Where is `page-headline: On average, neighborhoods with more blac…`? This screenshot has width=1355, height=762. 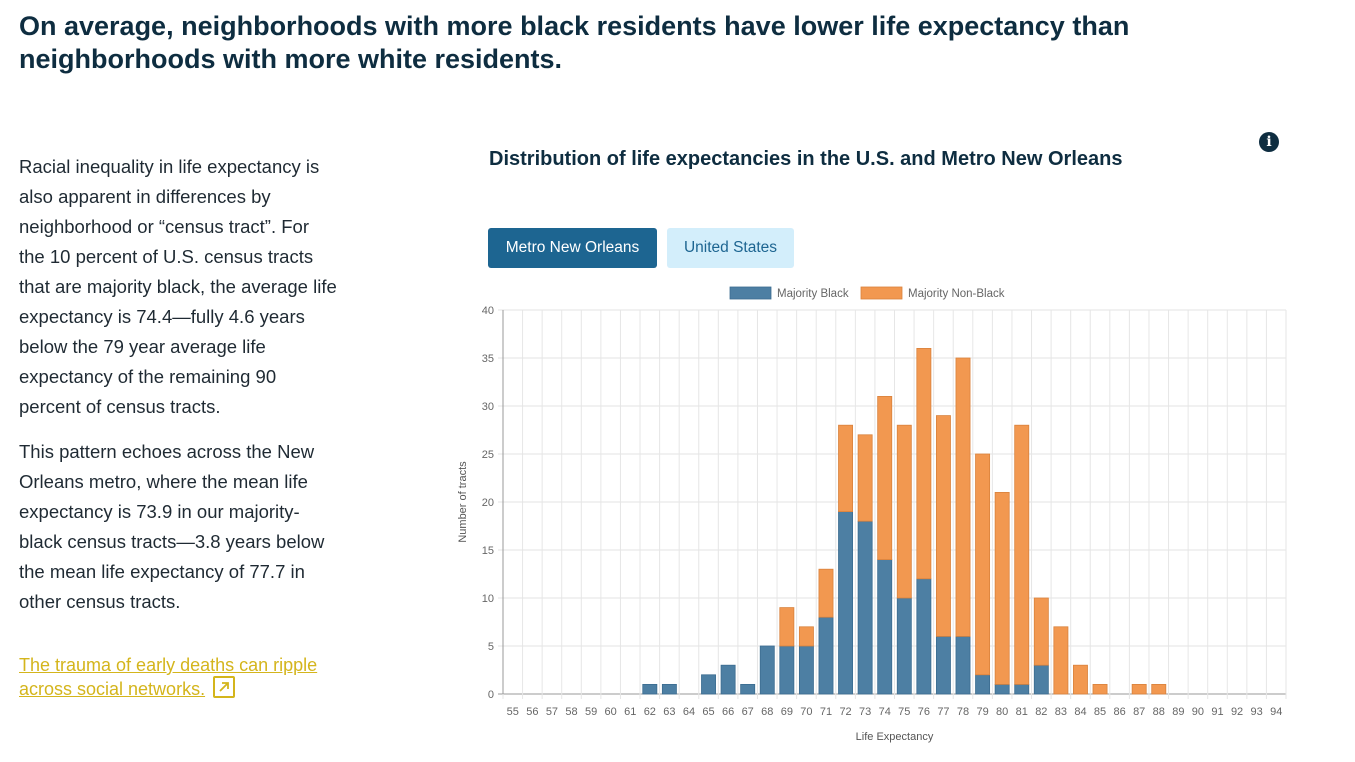 page-headline: On average, neighborhoods with more blac… is located at coordinates (574, 42).